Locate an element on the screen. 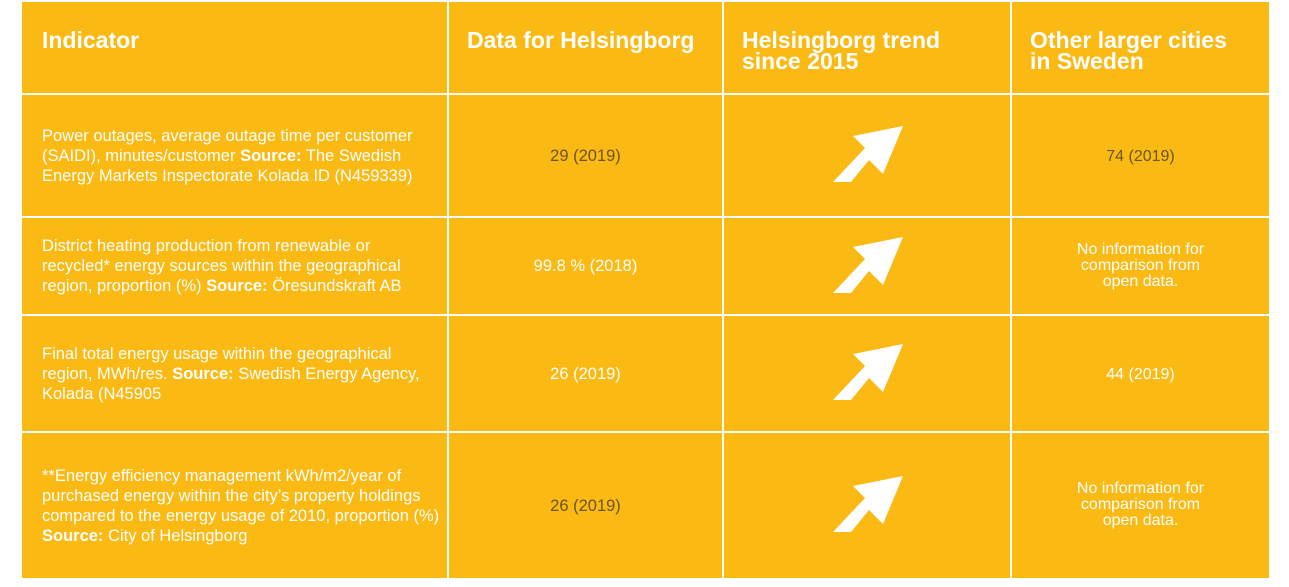 The width and height of the screenshot is (1289, 587). header-cell: Helsingborg trend since 2015 is located at coordinates (867, 47).